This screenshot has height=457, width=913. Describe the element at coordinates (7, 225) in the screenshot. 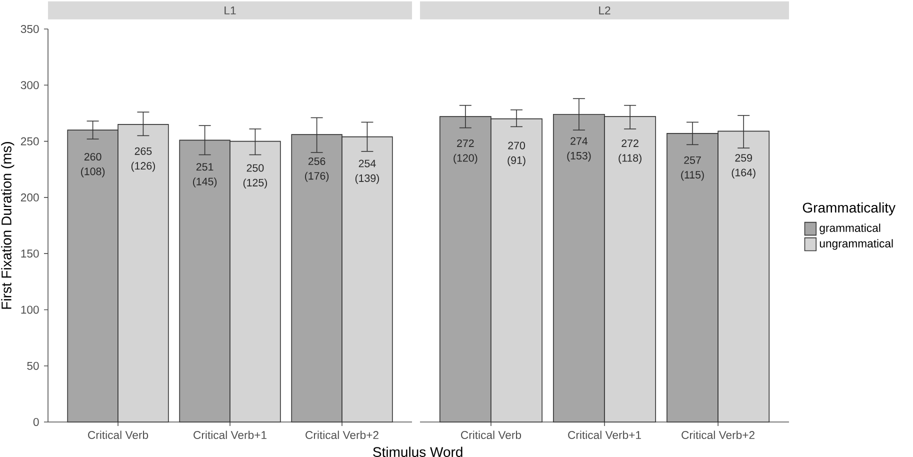

I see `y-axis-title: First Fixation Duration (ms)` at that location.